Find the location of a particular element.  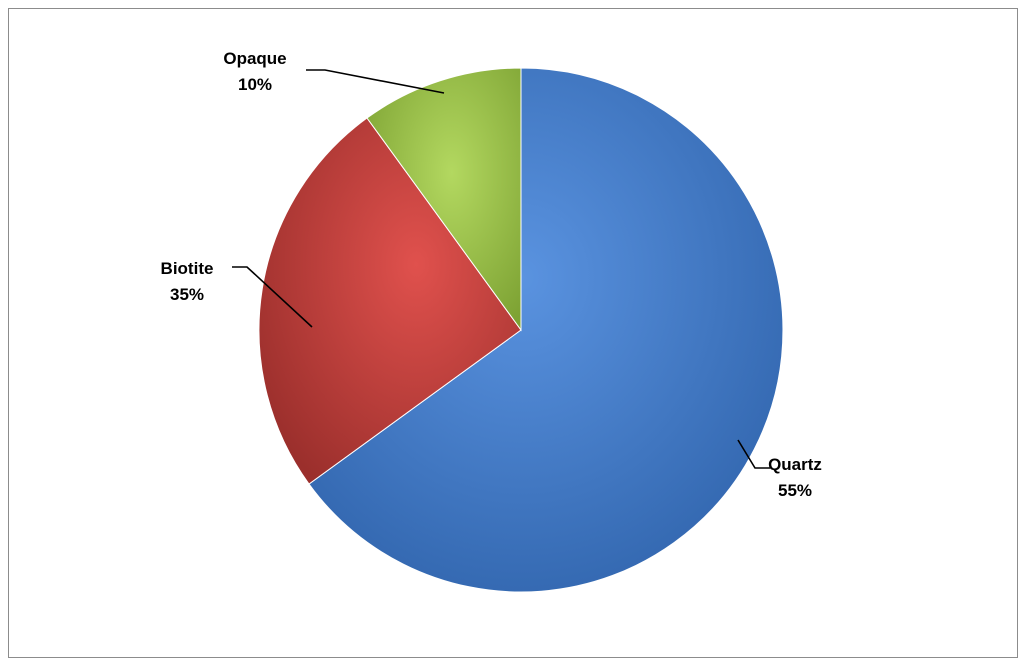

slice-label-quartz: Quartz 55% is located at coordinates (795, 478).